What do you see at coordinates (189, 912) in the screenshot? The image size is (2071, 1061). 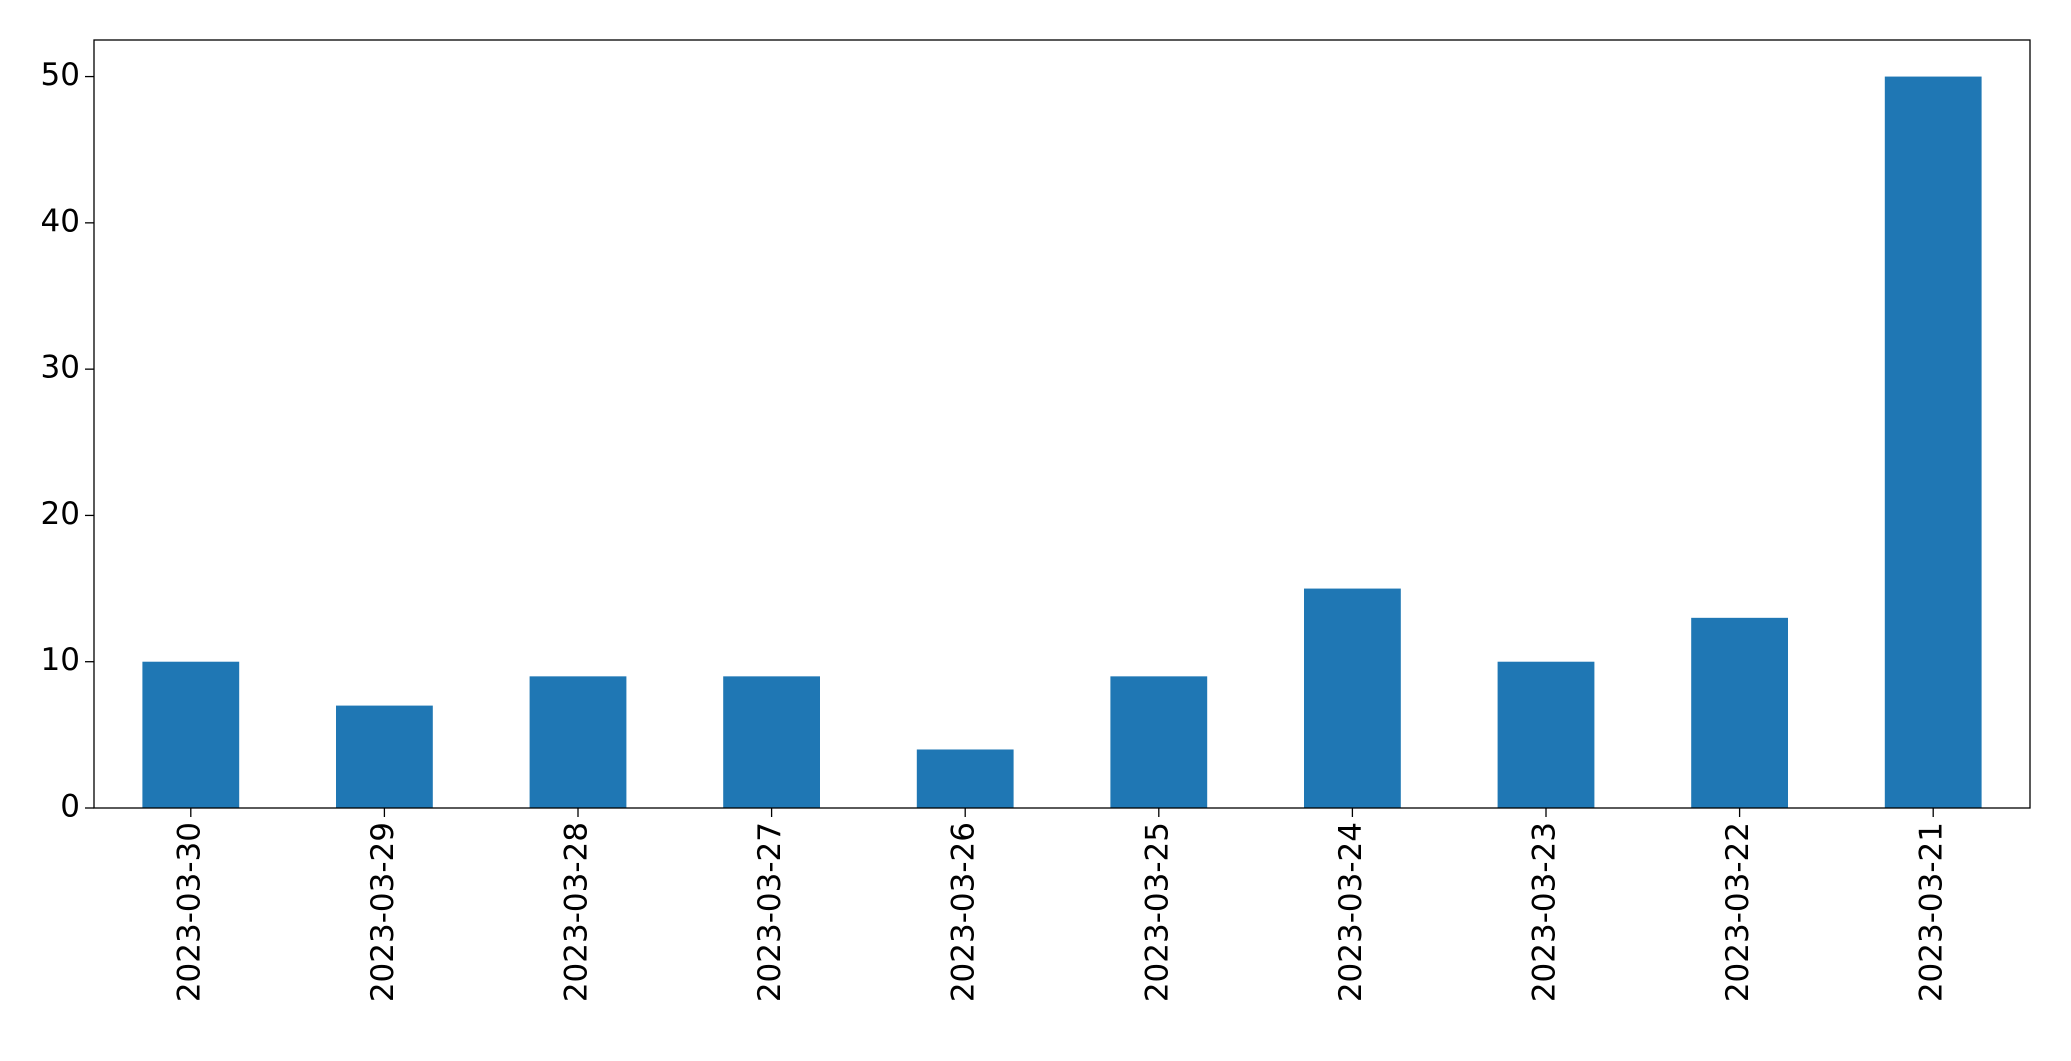 I see `x-tick-label: 2023-03-30` at bounding box center [189, 912].